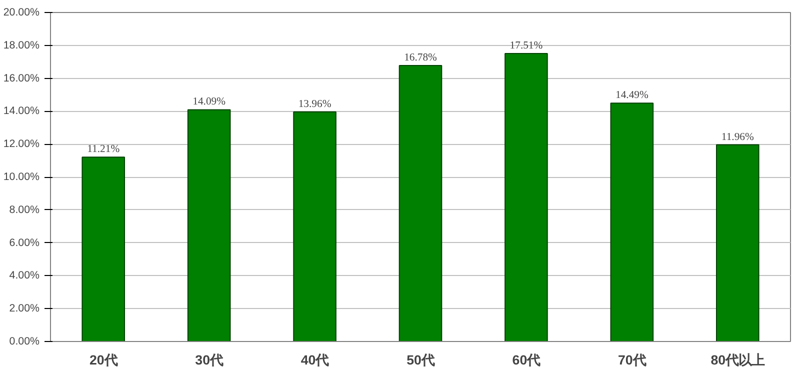  Describe the element at coordinates (421, 58) in the screenshot. I see `data-label: 16.78%` at that location.